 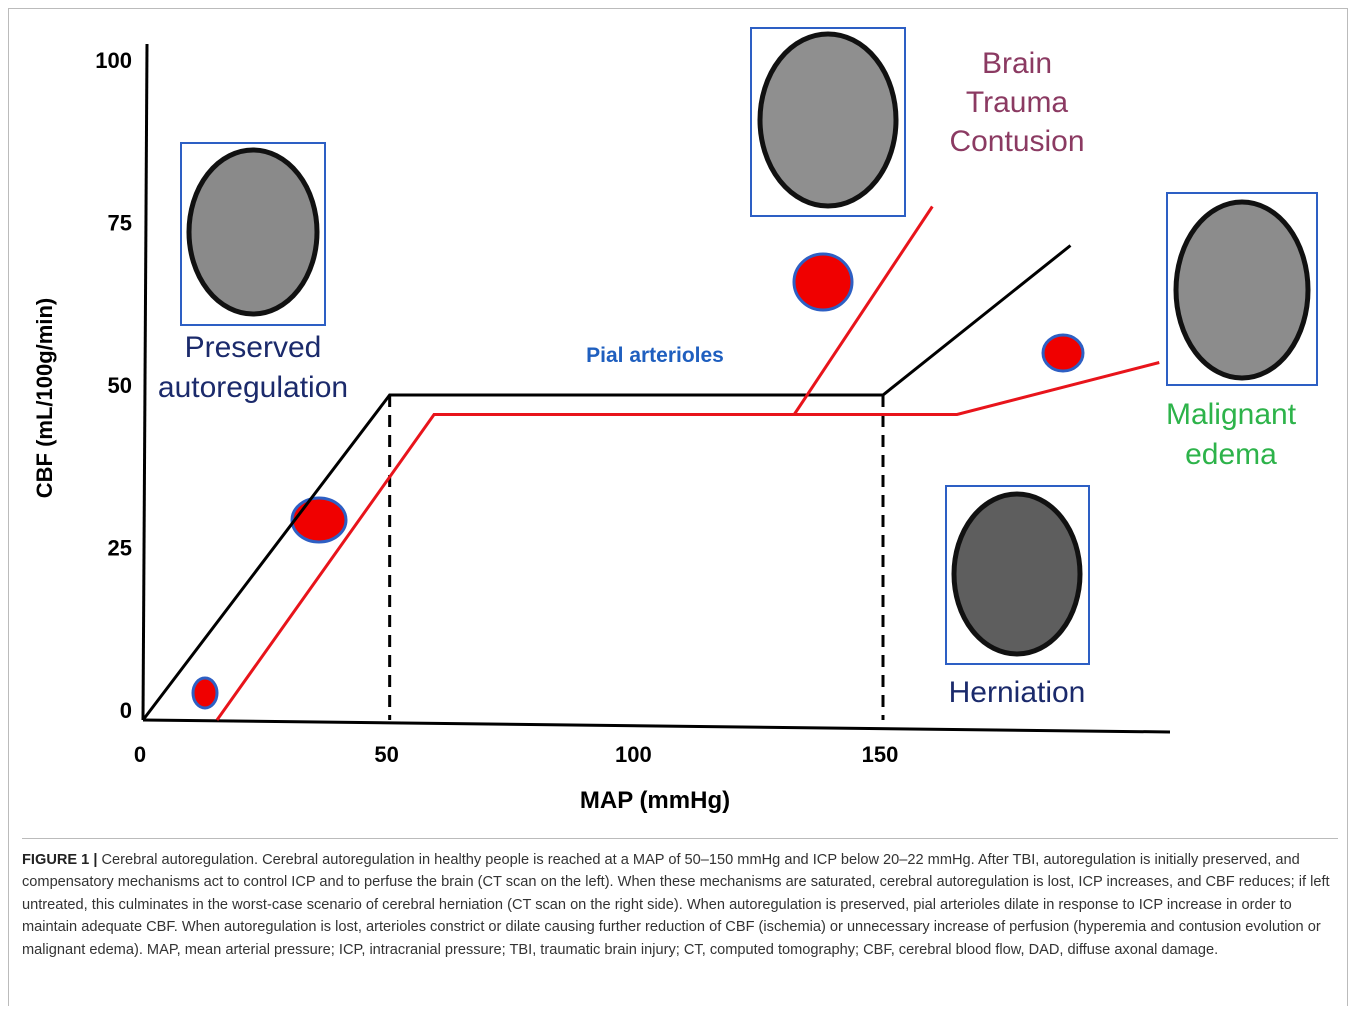 What do you see at coordinates (60, 860) in the screenshot?
I see `caption-label: FIGURE 1 |` at bounding box center [60, 860].